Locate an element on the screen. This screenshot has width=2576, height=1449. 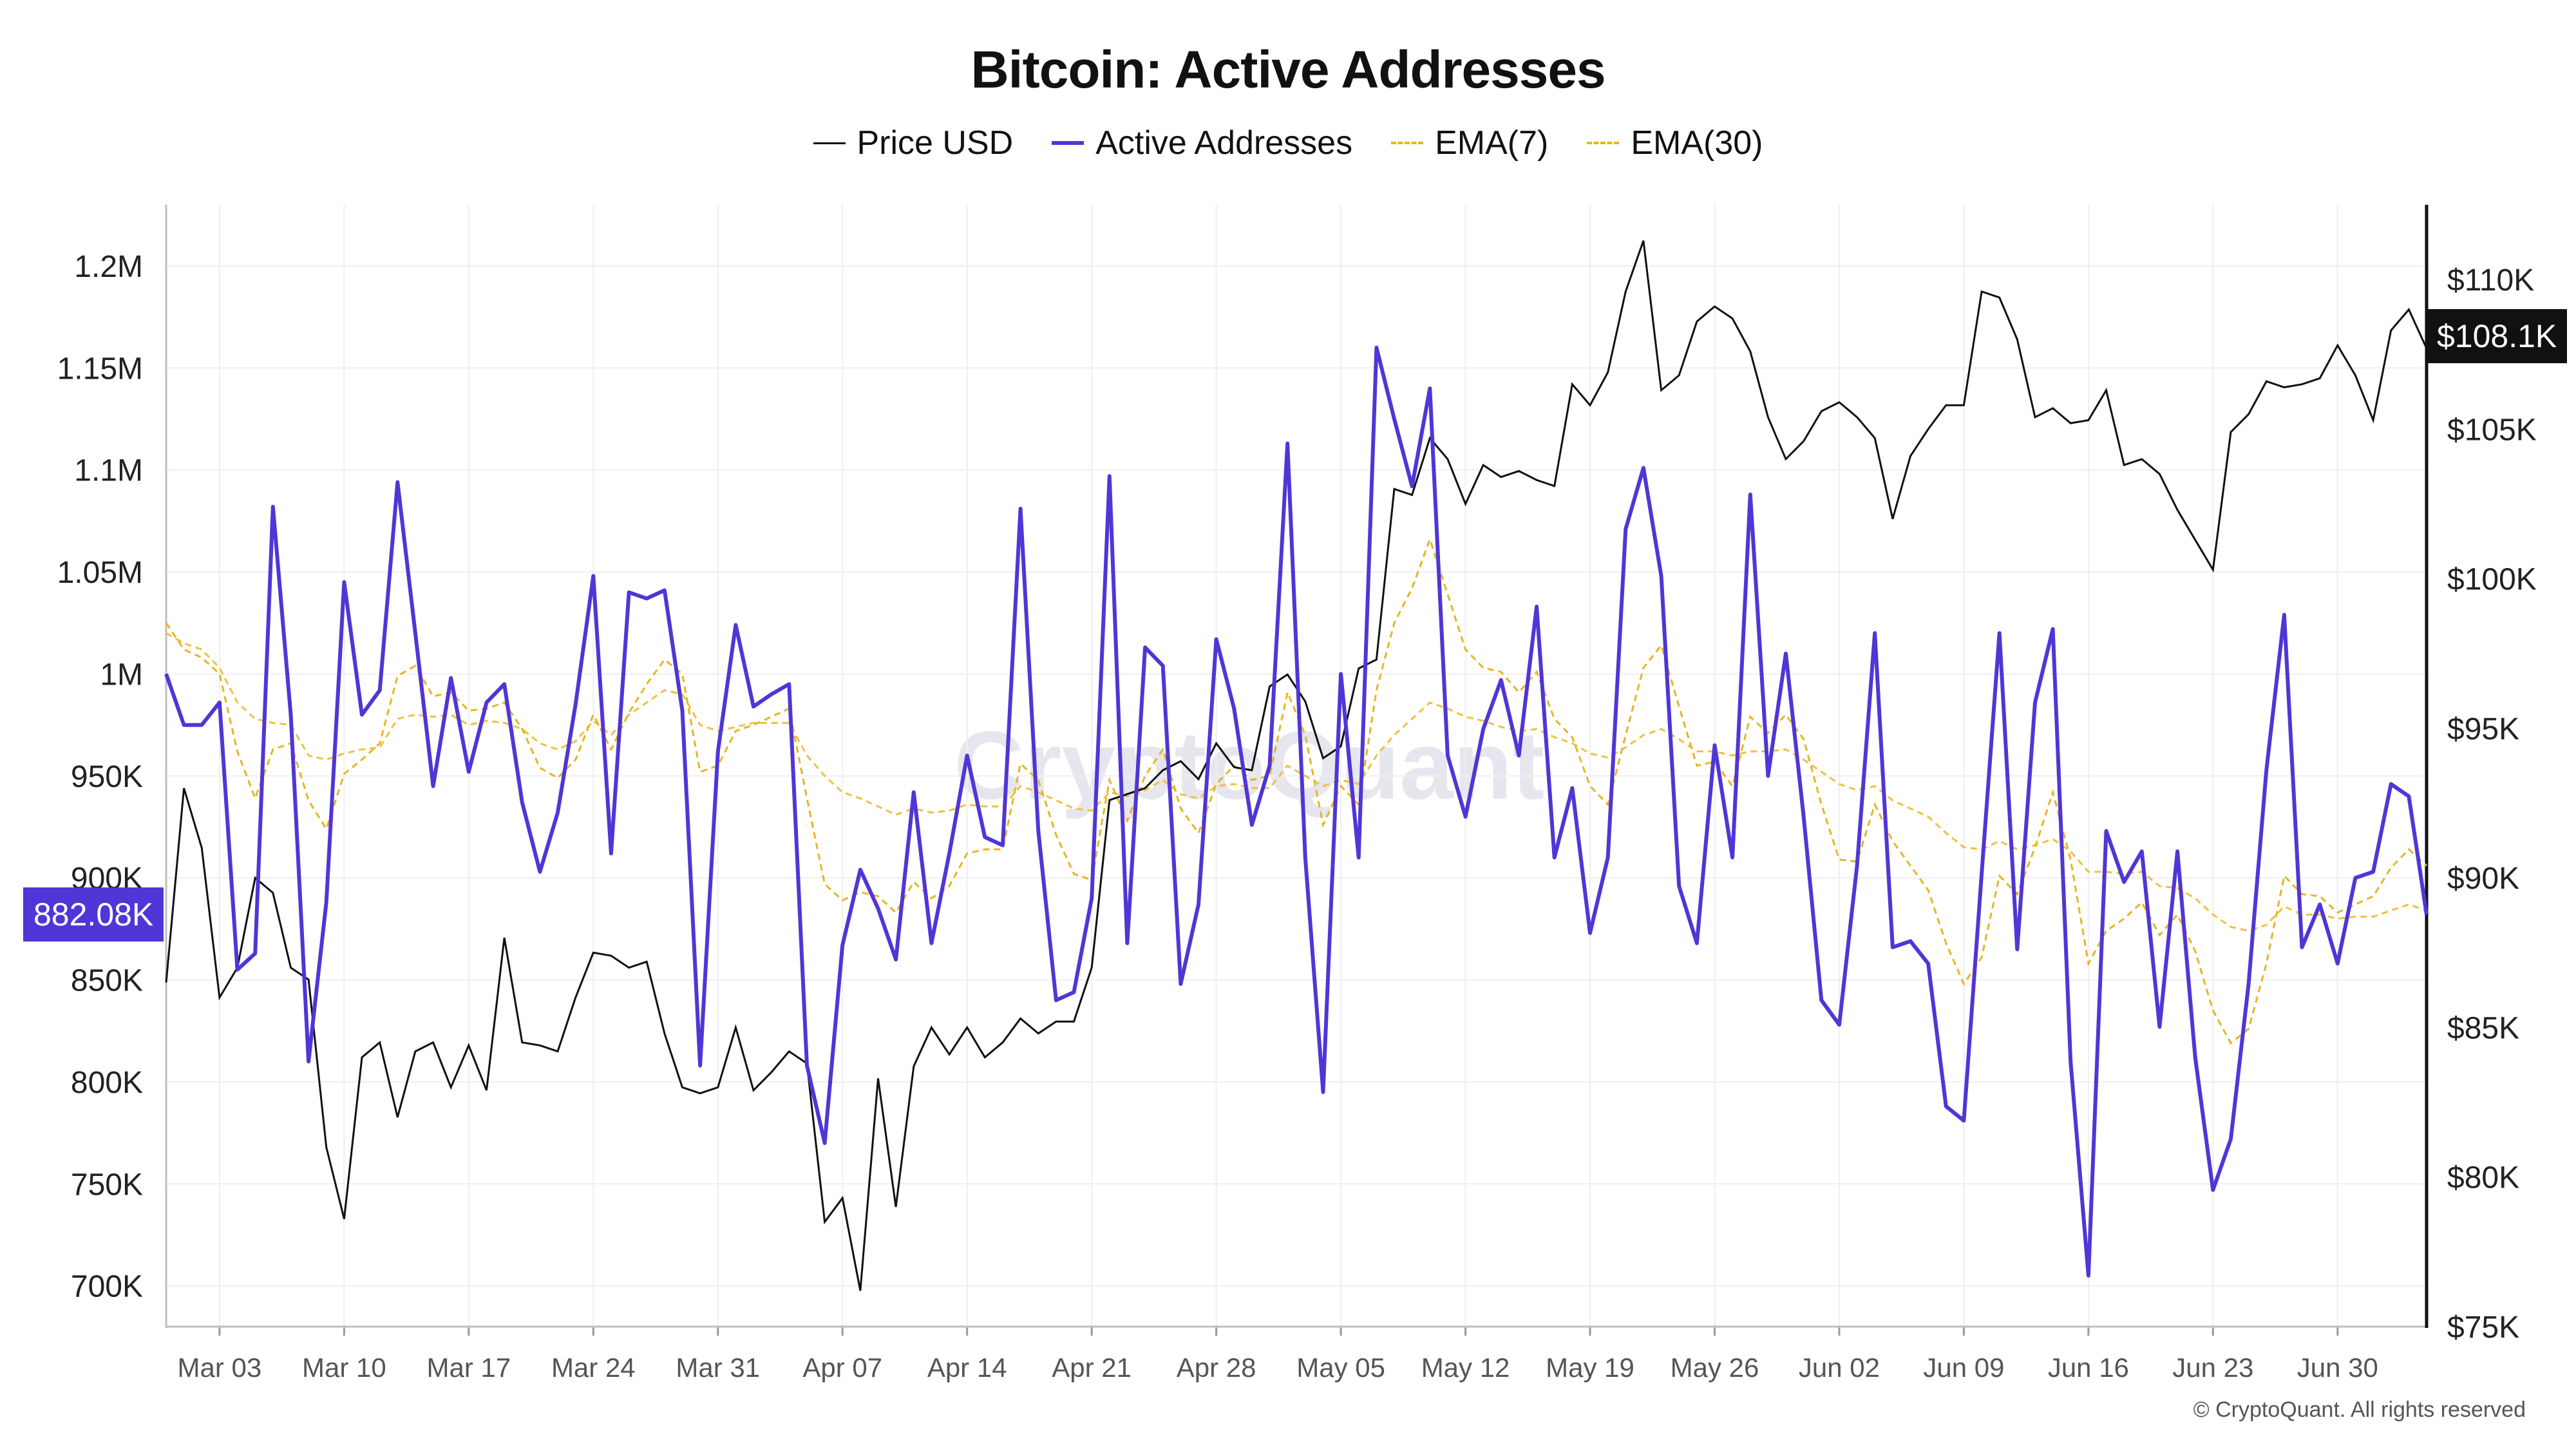
legend-item-ema30: EMA(30) is located at coordinates (1675, 143).